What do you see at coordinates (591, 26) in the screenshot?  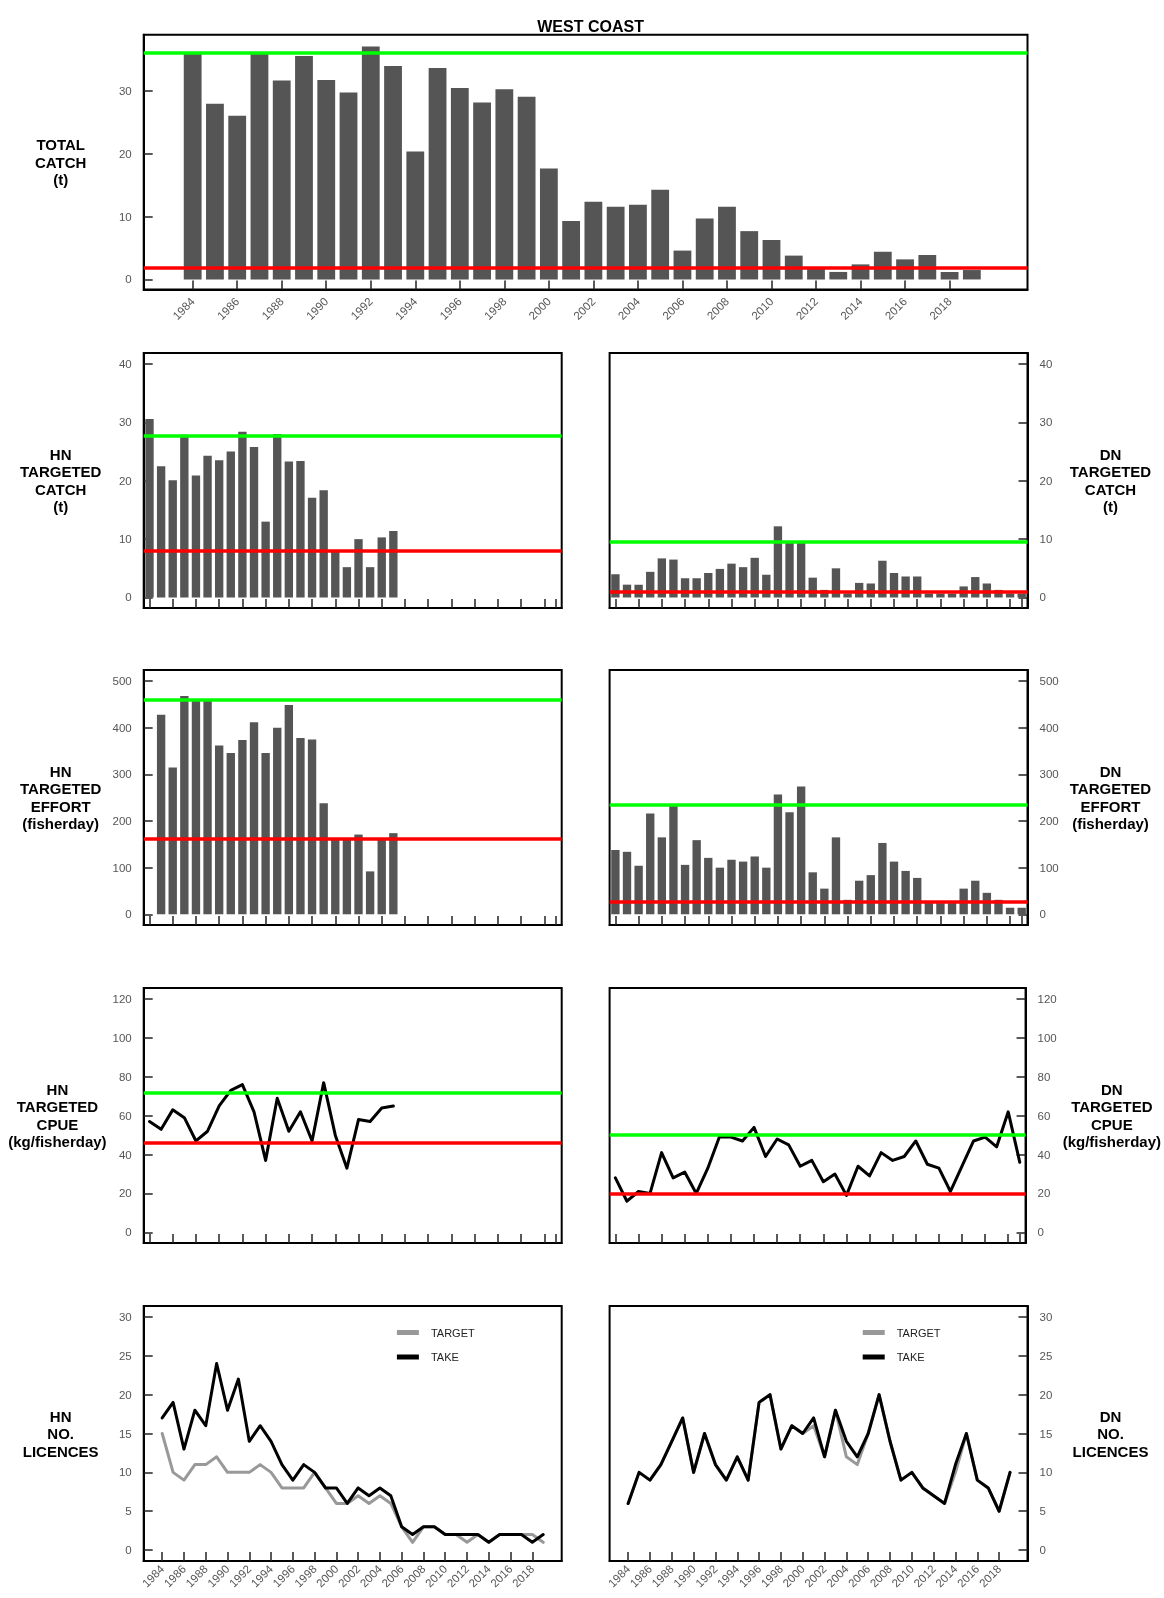 I see `chart-title: WEST COAST` at bounding box center [591, 26].